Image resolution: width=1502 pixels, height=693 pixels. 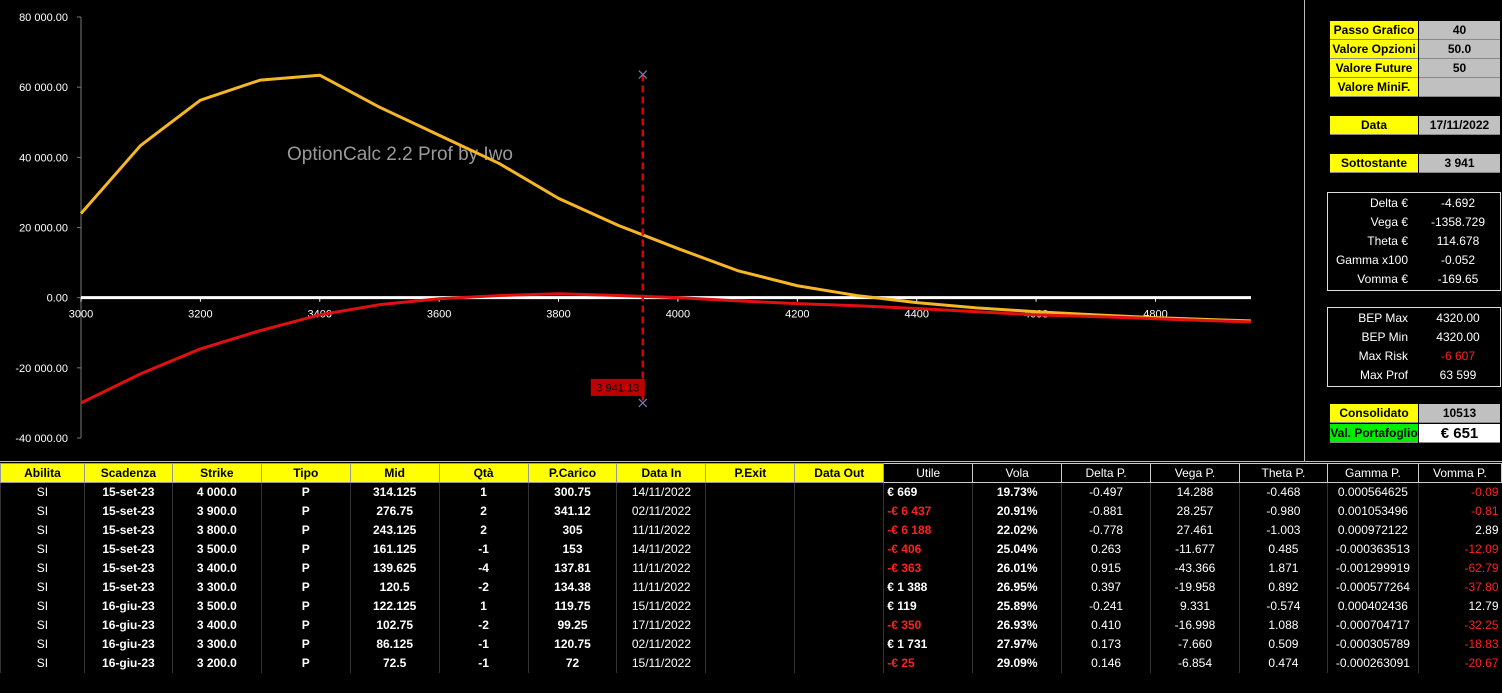 What do you see at coordinates (1017, 492) in the screenshot?
I see `cell: 19.73%` at bounding box center [1017, 492].